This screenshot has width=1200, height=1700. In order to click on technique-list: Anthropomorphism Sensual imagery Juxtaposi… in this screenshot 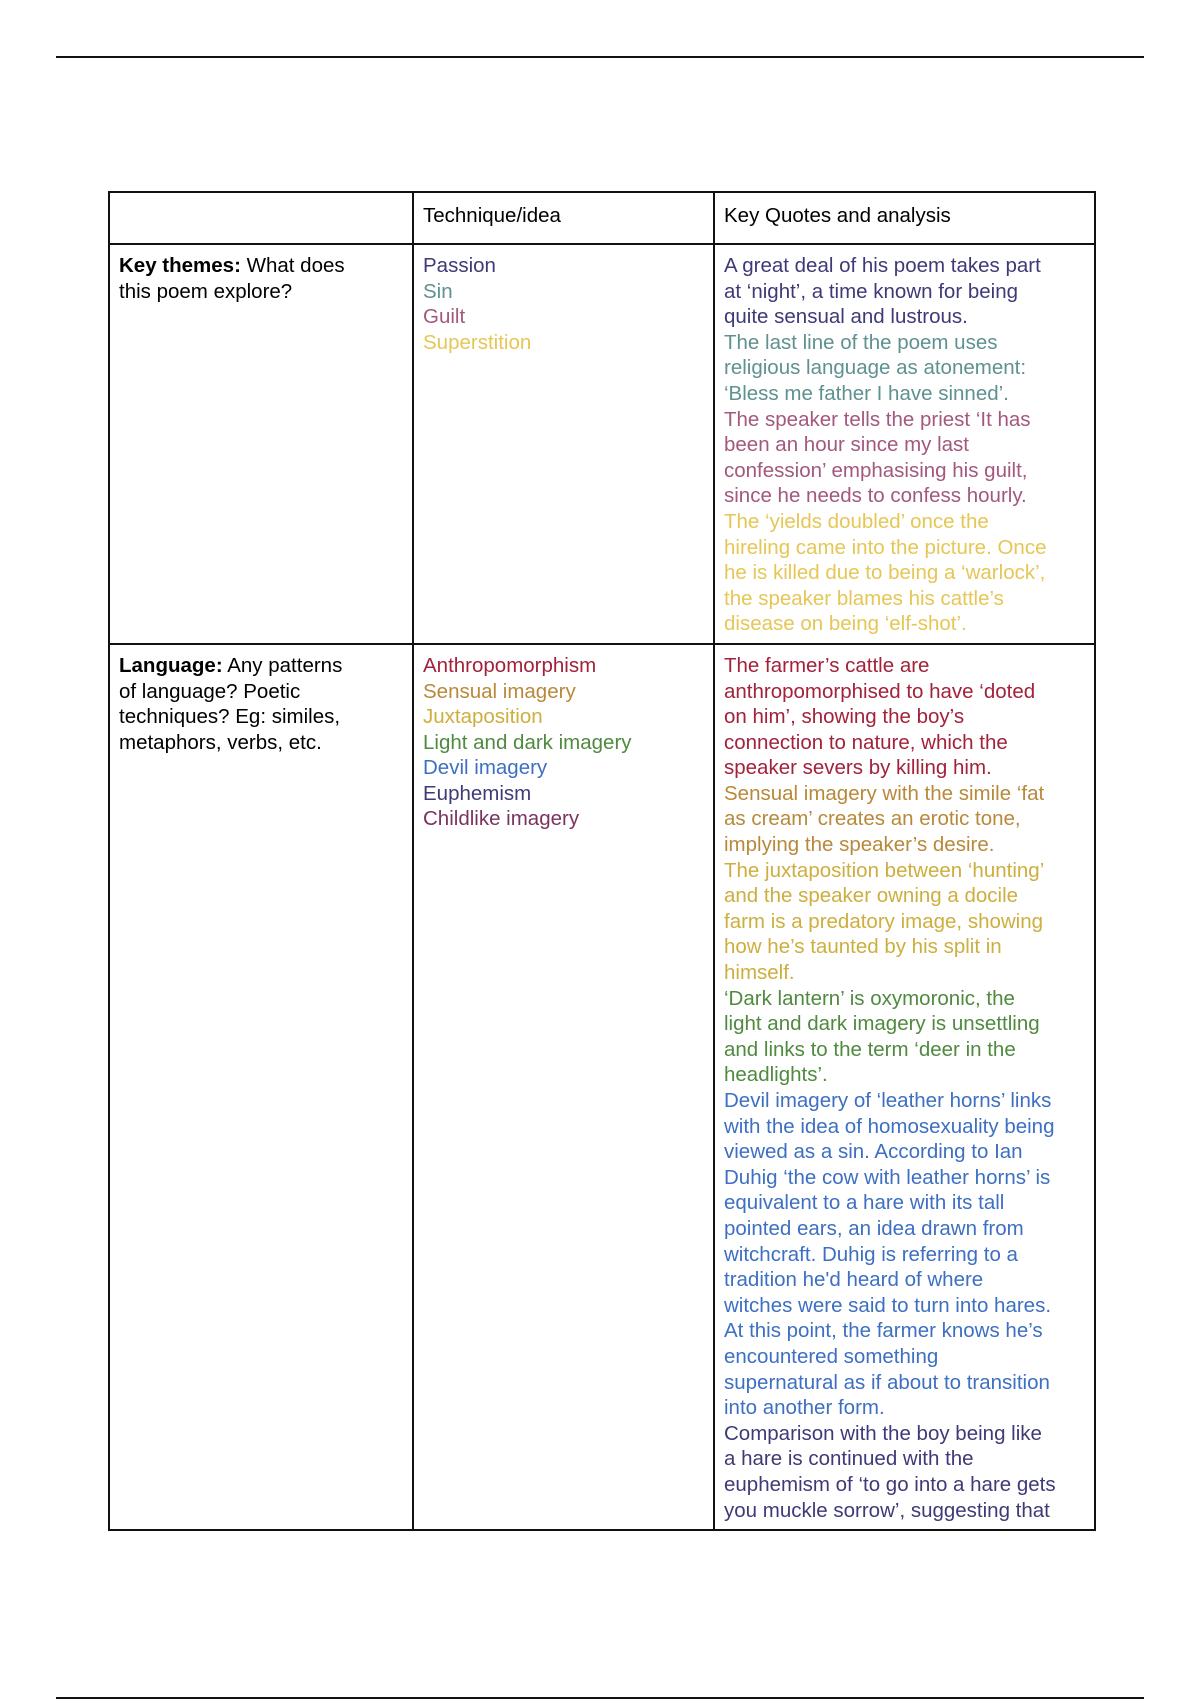, I will do `click(563, 1087)`.